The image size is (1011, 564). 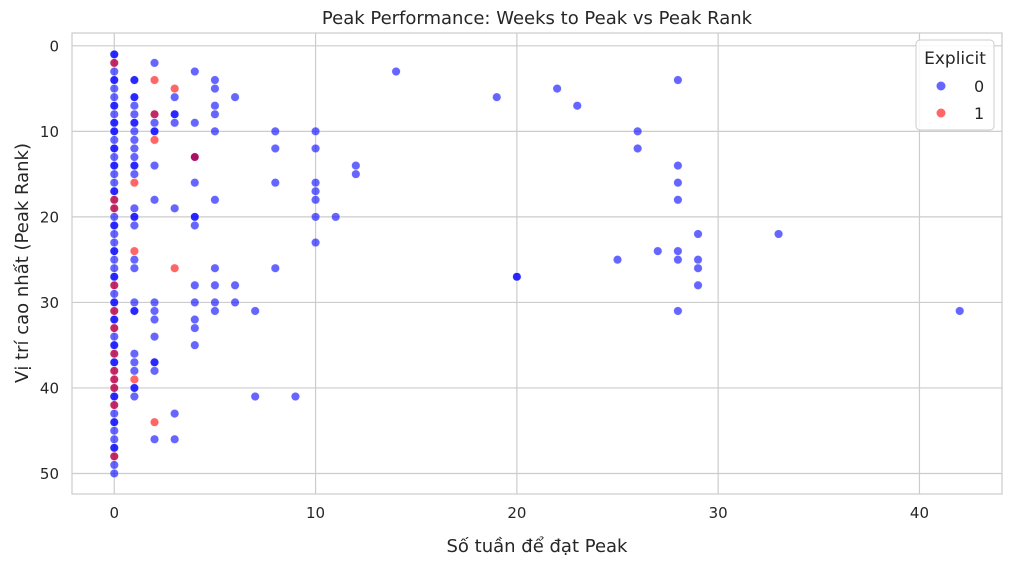 What do you see at coordinates (22, 263) in the screenshot?
I see `y-axis-title: Vị trí cao nhất (Peak Rank)` at bounding box center [22, 263].